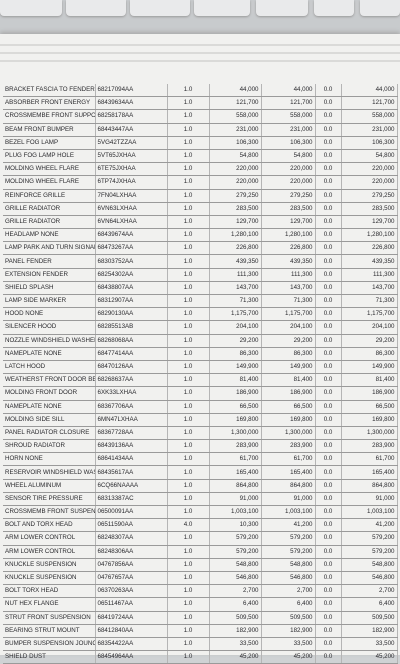 This screenshot has width=400, height=664. Describe the element at coordinates (288, 91) in the screenshot. I see `line-total: 44,000` at that location.